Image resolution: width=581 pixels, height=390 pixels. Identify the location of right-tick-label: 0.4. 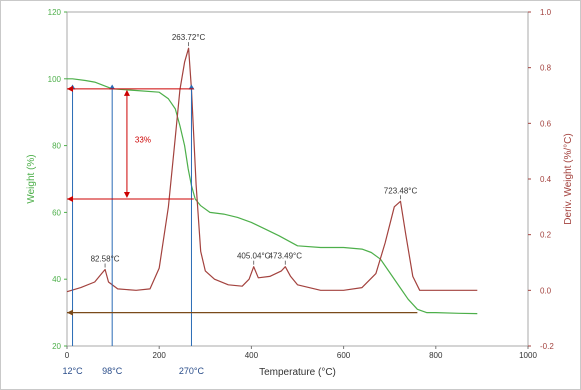
(546, 179).